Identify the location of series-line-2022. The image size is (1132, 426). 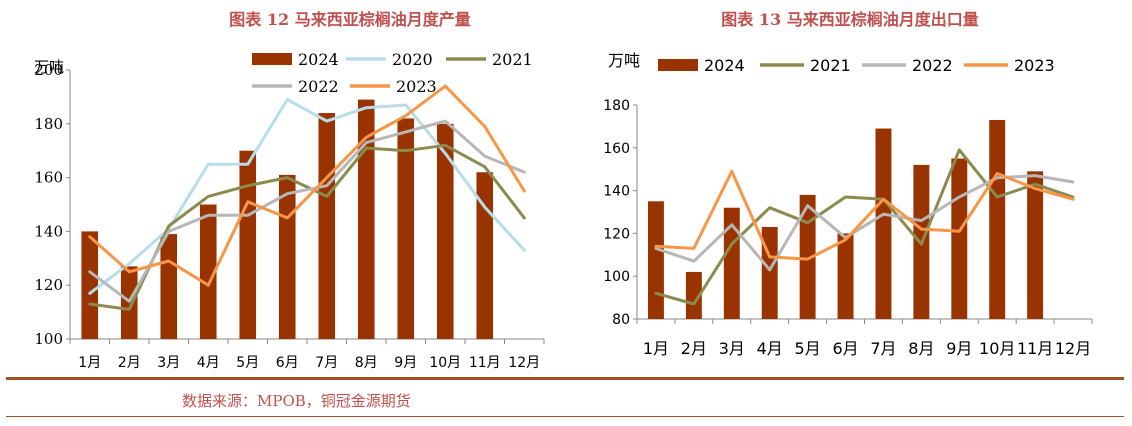
(864, 223).